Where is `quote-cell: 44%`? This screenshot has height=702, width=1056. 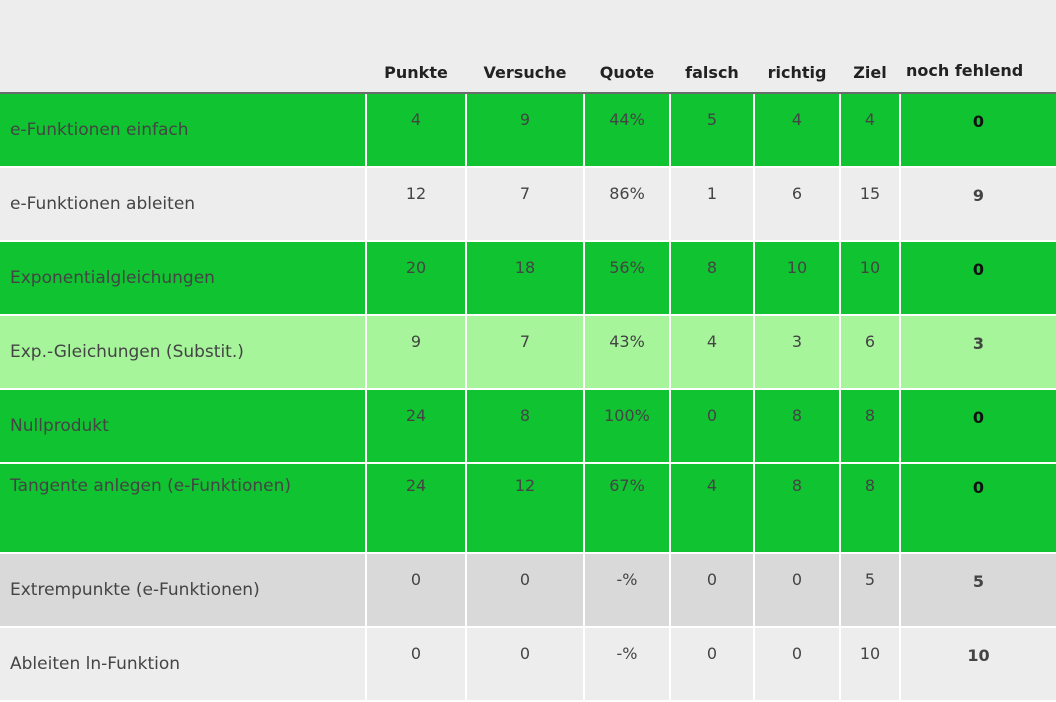 quote-cell: 44% is located at coordinates (627, 130).